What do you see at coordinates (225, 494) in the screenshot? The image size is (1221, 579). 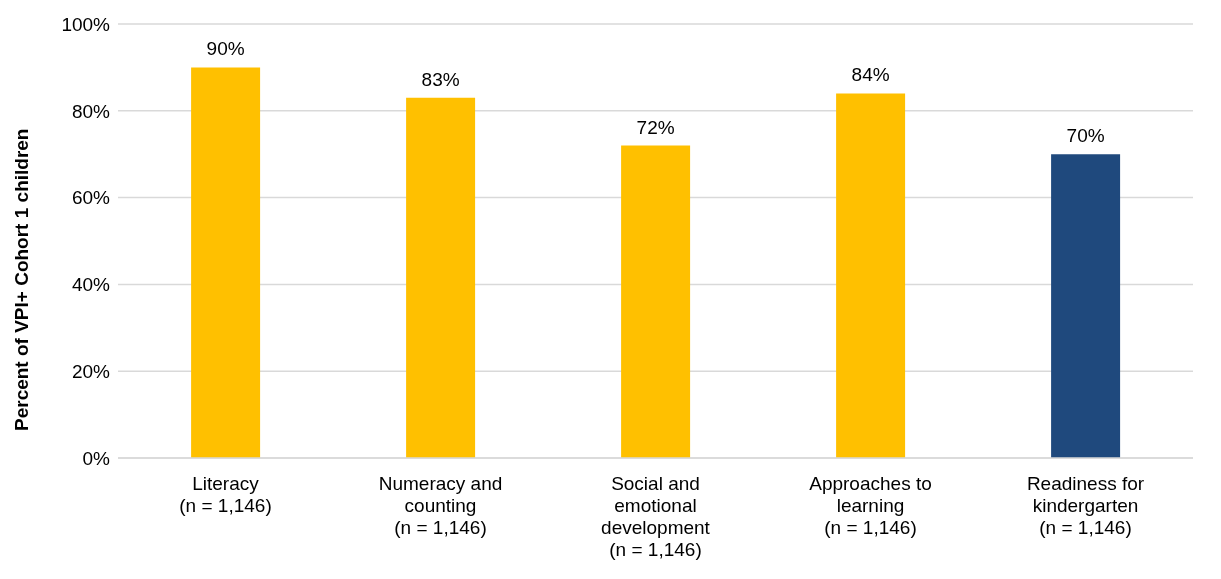 I see `x-tick-label: Literacy (n = 1,146)` at bounding box center [225, 494].